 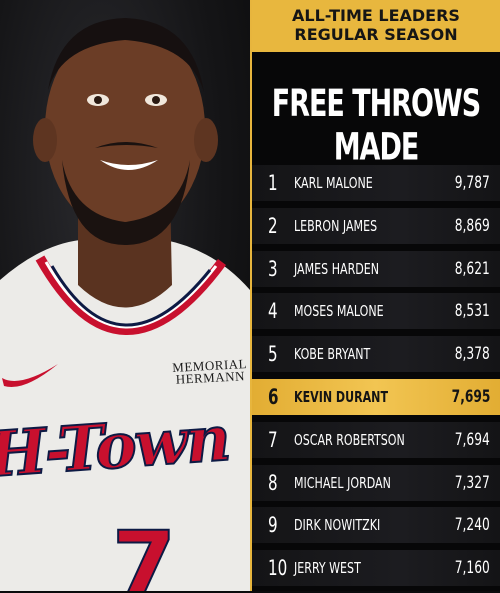 What do you see at coordinates (273, 225) in the screenshot?
I see `leader-rank: 2` at bounding box center [273, 225].